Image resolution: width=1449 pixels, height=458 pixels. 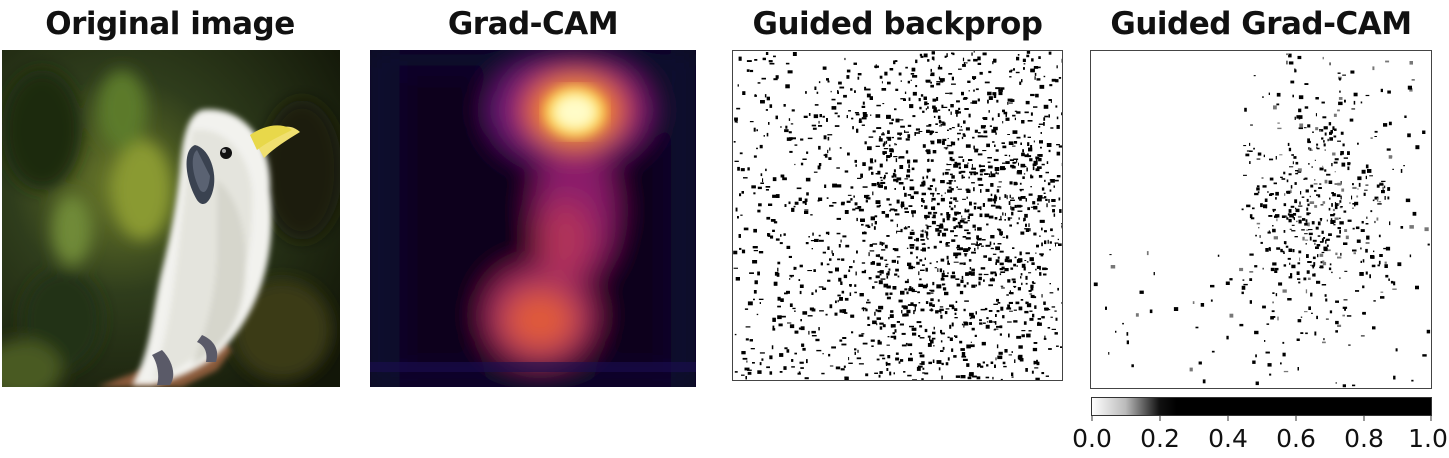 What do you see at coordinates (1261, 24) in the screenshot?
I see `panel-title-guided-gradcam: Guided Grad-CAM` at bounding box center [1261, 24].